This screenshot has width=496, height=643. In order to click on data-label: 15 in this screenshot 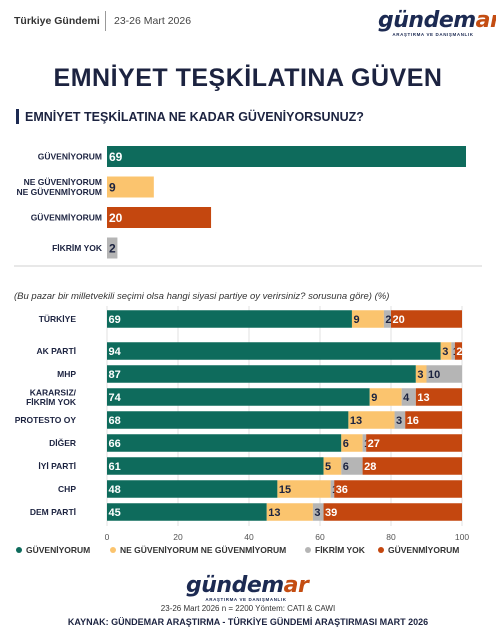, I will do `click(285, 490)`.